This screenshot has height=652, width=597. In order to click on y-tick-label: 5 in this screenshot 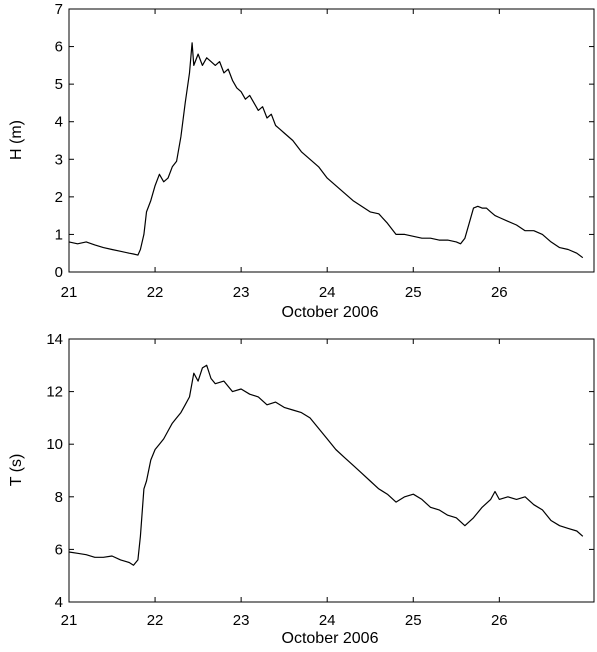, I will do `click(59, 84)`.